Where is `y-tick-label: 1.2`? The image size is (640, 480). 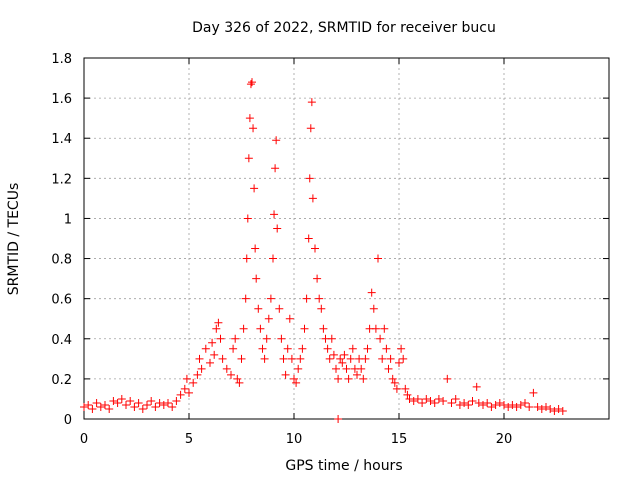
y-tick-label: 1.2 is located at coordinates (61, 179).